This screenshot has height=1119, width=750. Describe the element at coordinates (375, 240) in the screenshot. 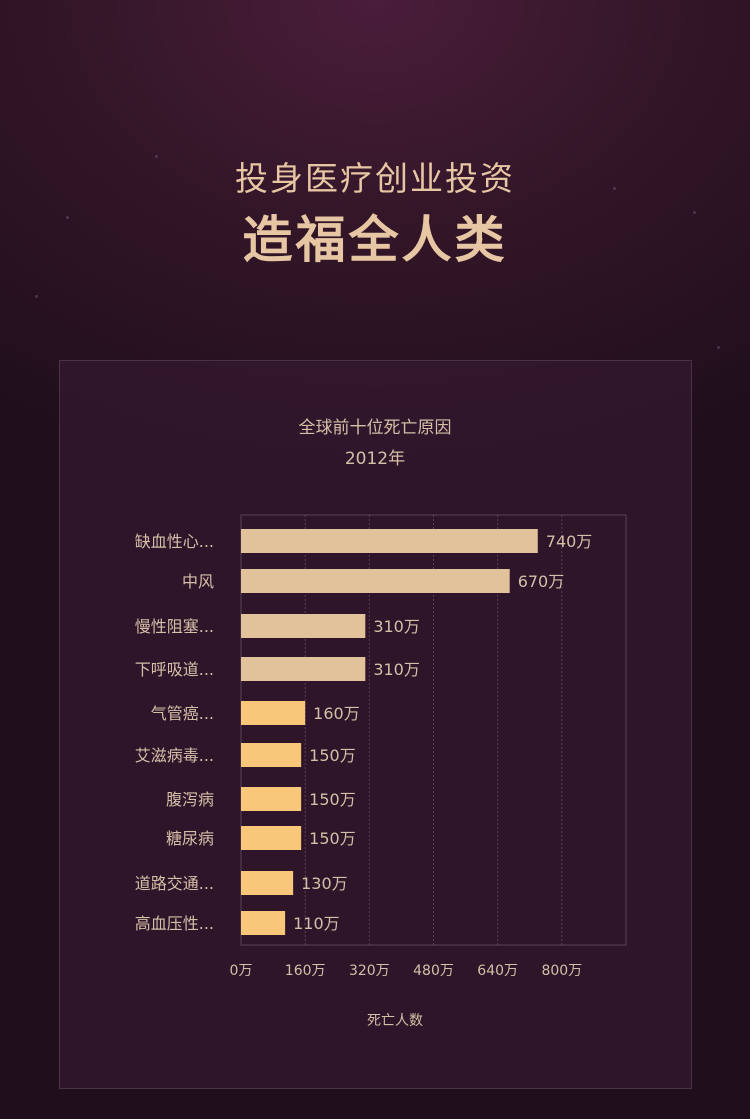

I see `headline-title: 造福全人类` at that location.